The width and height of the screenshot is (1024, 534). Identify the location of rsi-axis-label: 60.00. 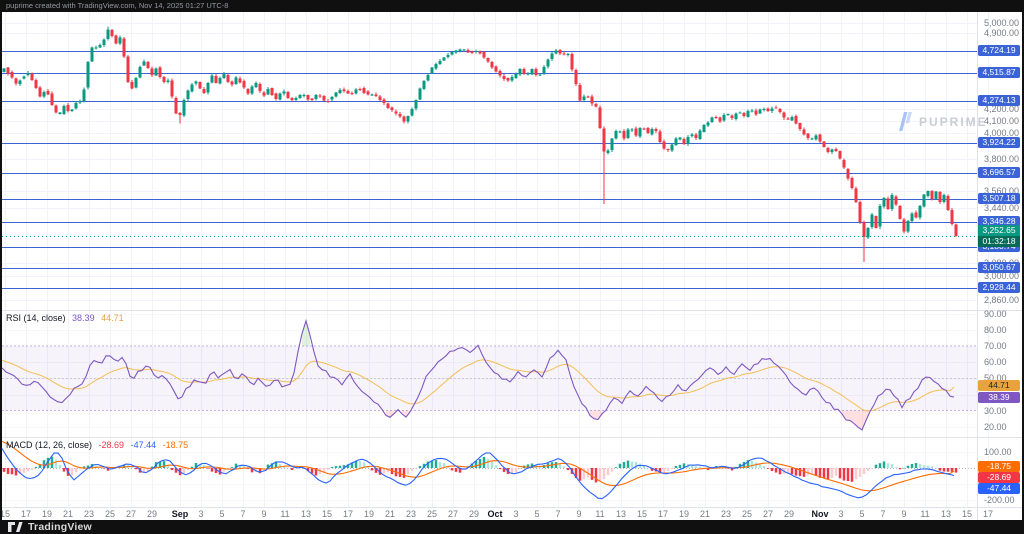
(995, 362).